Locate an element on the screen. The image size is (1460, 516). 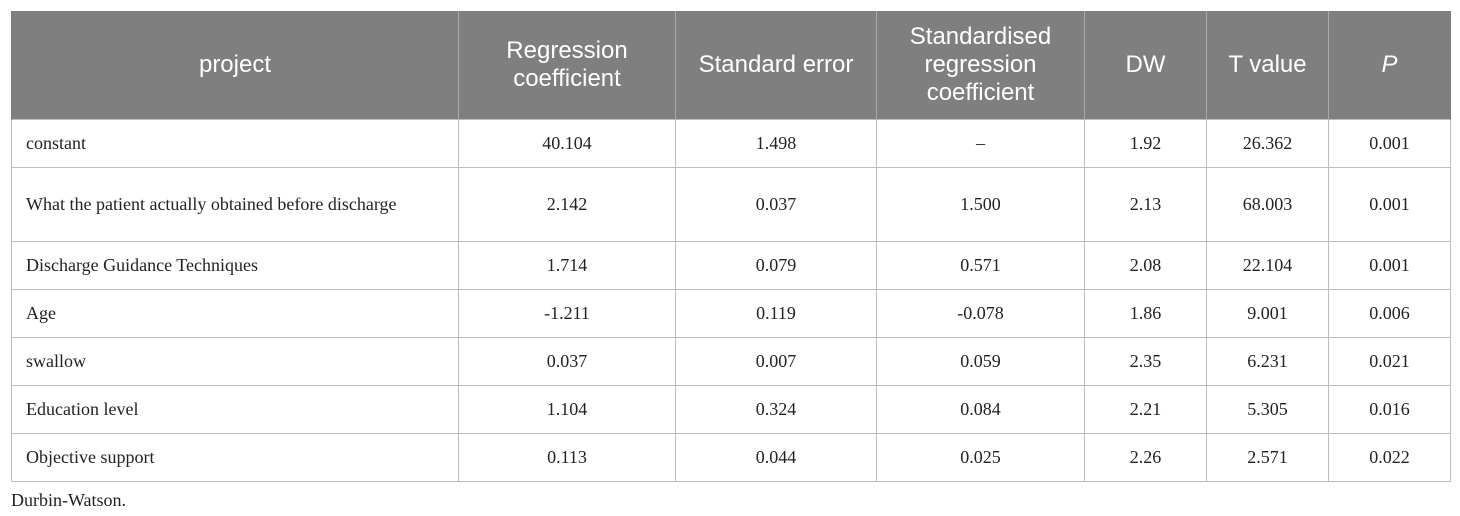
row-label: Objective support is located at coordinates (235, 457).